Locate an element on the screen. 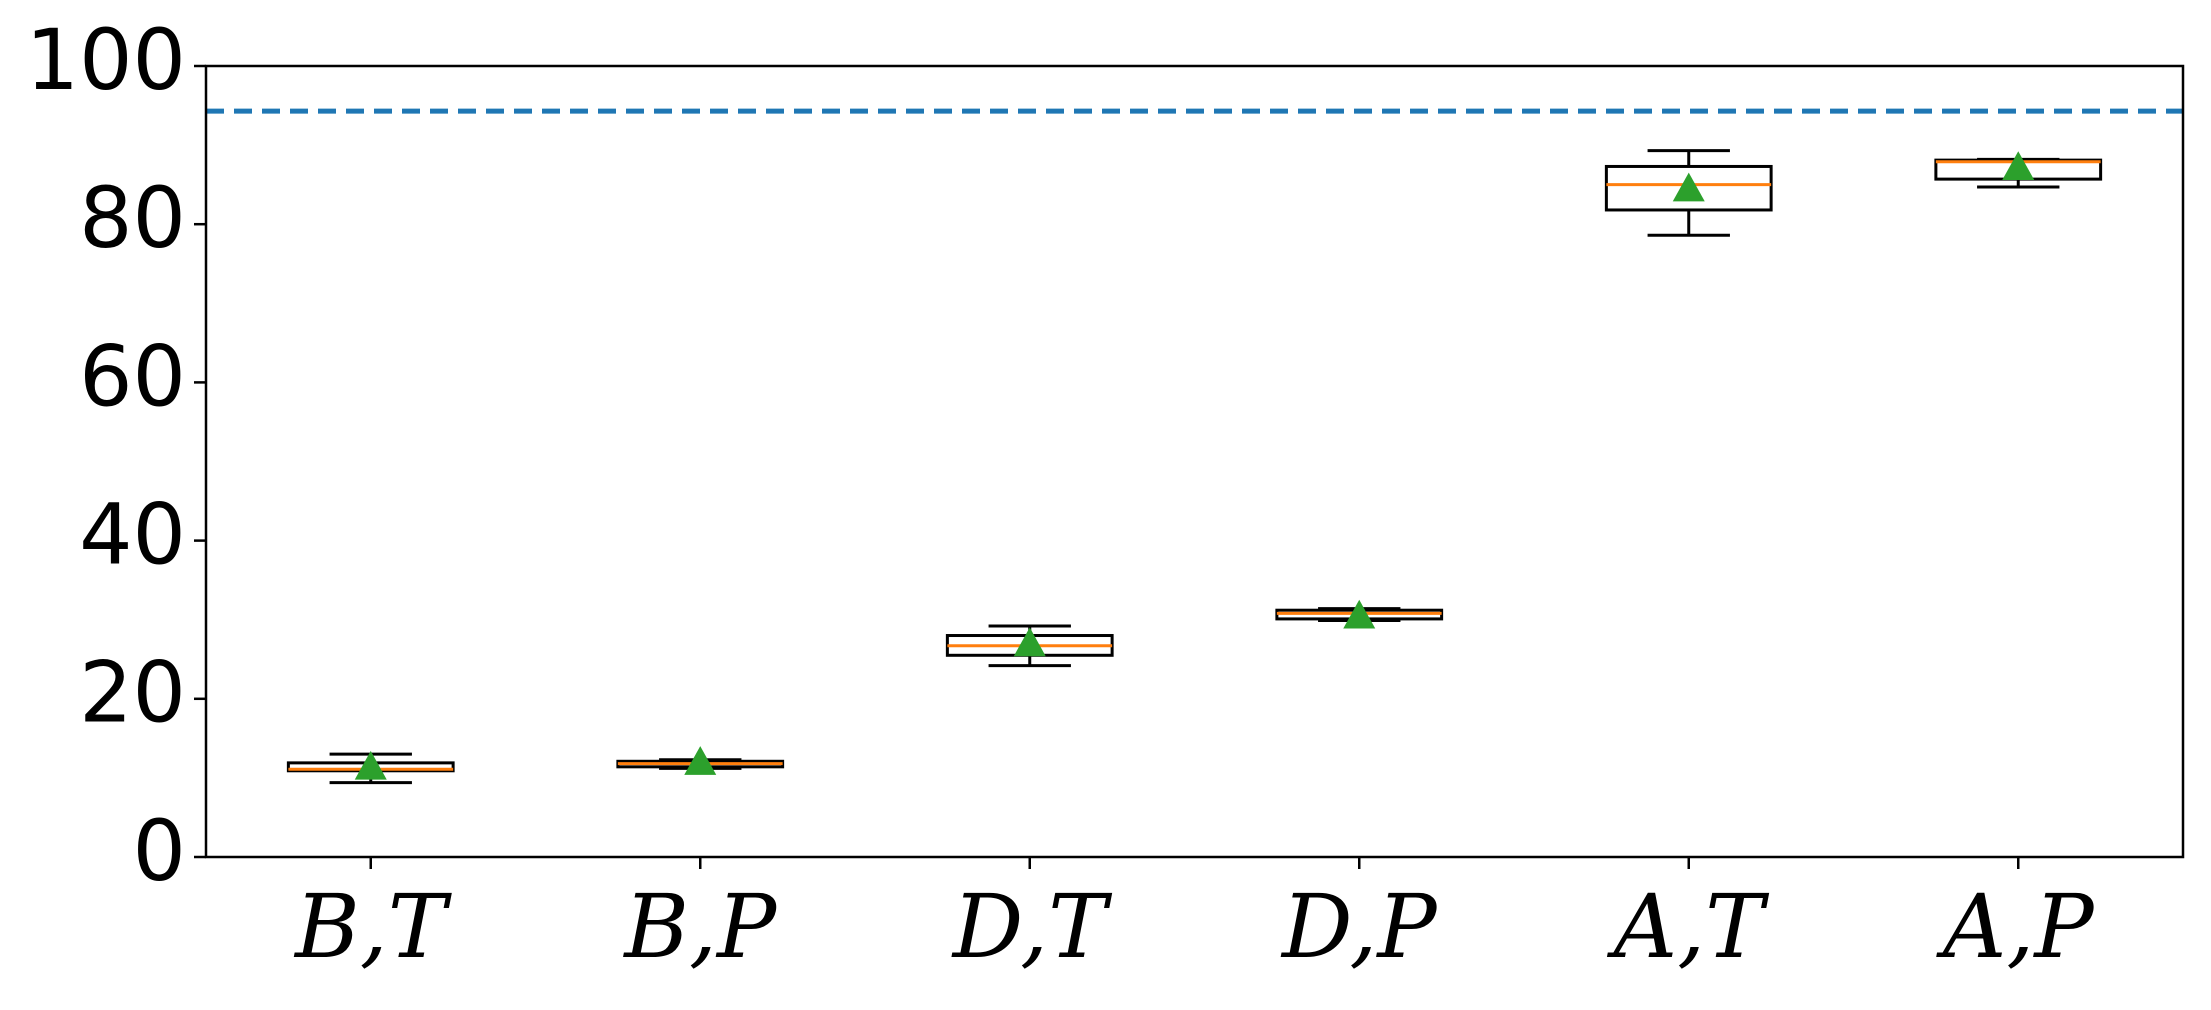  x-tick-label: D,P is located at coordinates (1359, 926).